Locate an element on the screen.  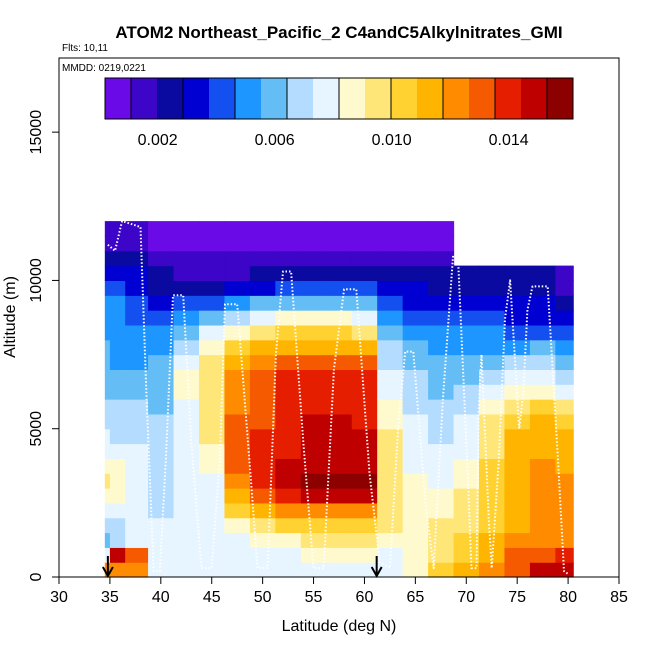
colorbar: 0.002 0.006 0.010 0.014 is located at coordinates (339, 113).